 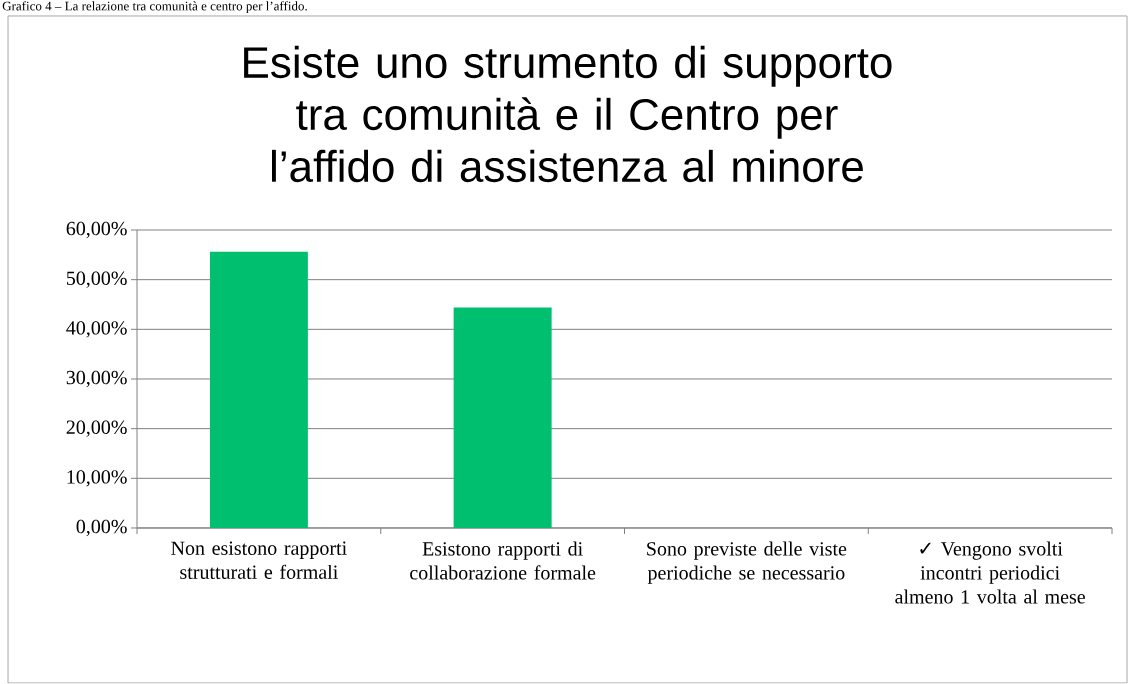 What do you see at coordinates (96, 230) in the screenshot?
I see `y-tick-label: 60,00%` at bounding box center [96, 230].